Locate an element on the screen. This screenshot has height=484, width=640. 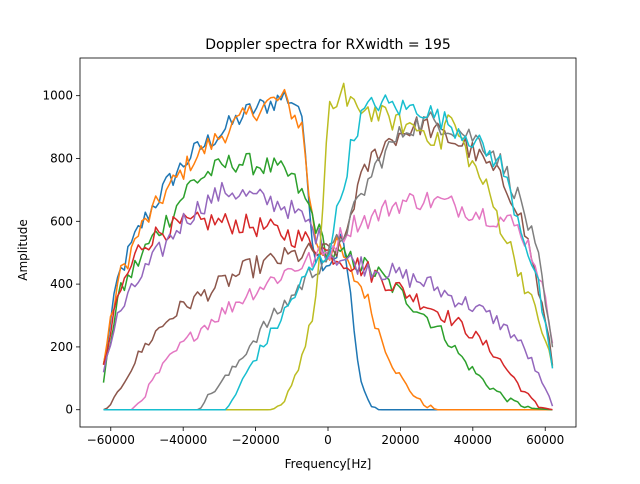
y-tick-label: 0 is located at coordinates (69, 410).